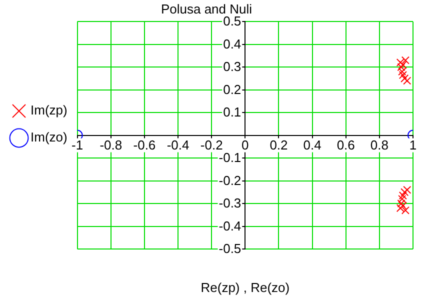 Image resolution: width=435 pixels, height=301 pixels. What do you see at coordinates (232, 21) in the screenshot?
I see `y-tick-label: 0.5` at bounding box center [232, 21].